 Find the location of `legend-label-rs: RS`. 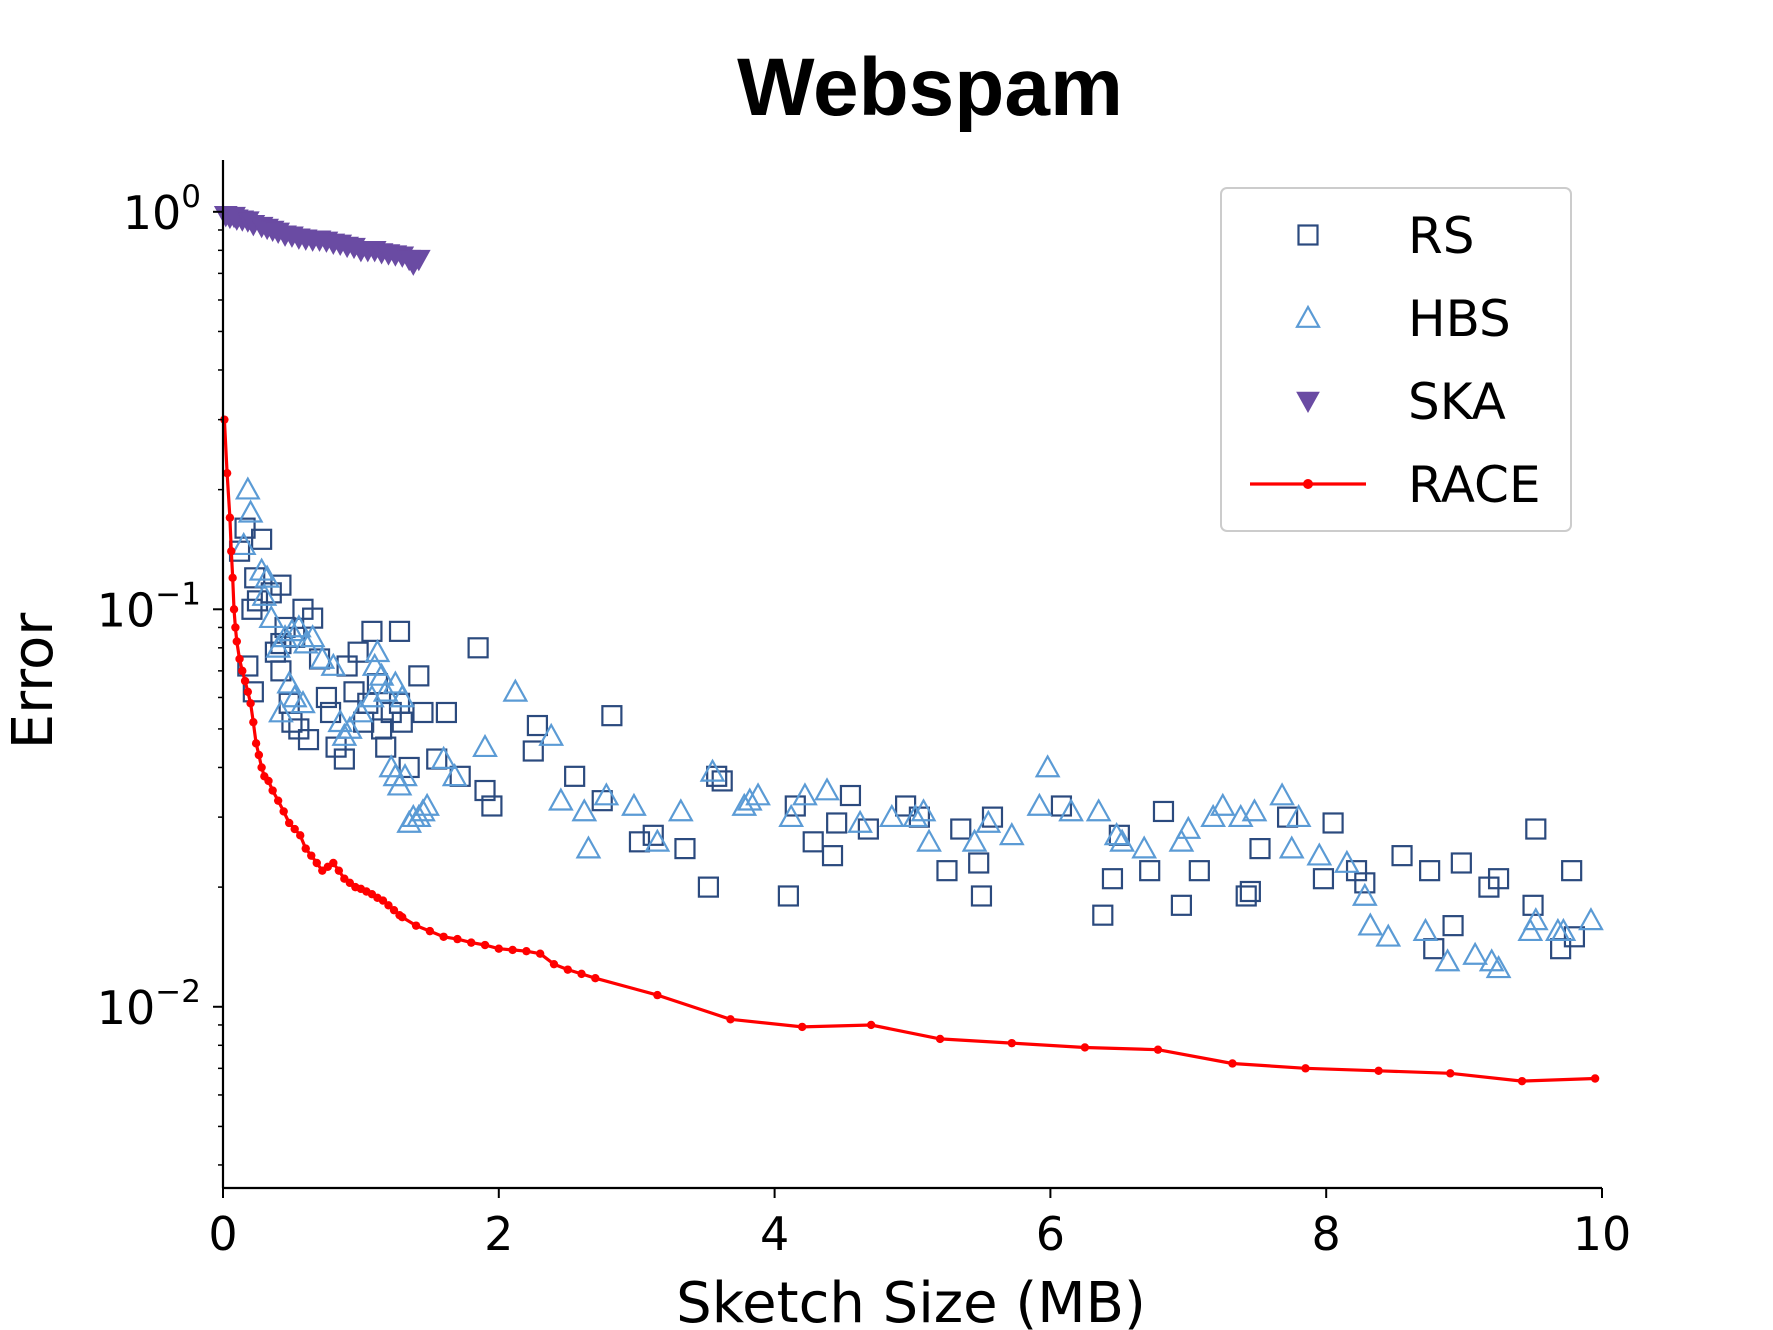

legend-label-rs: RS is located at coordinates (1441, 236).